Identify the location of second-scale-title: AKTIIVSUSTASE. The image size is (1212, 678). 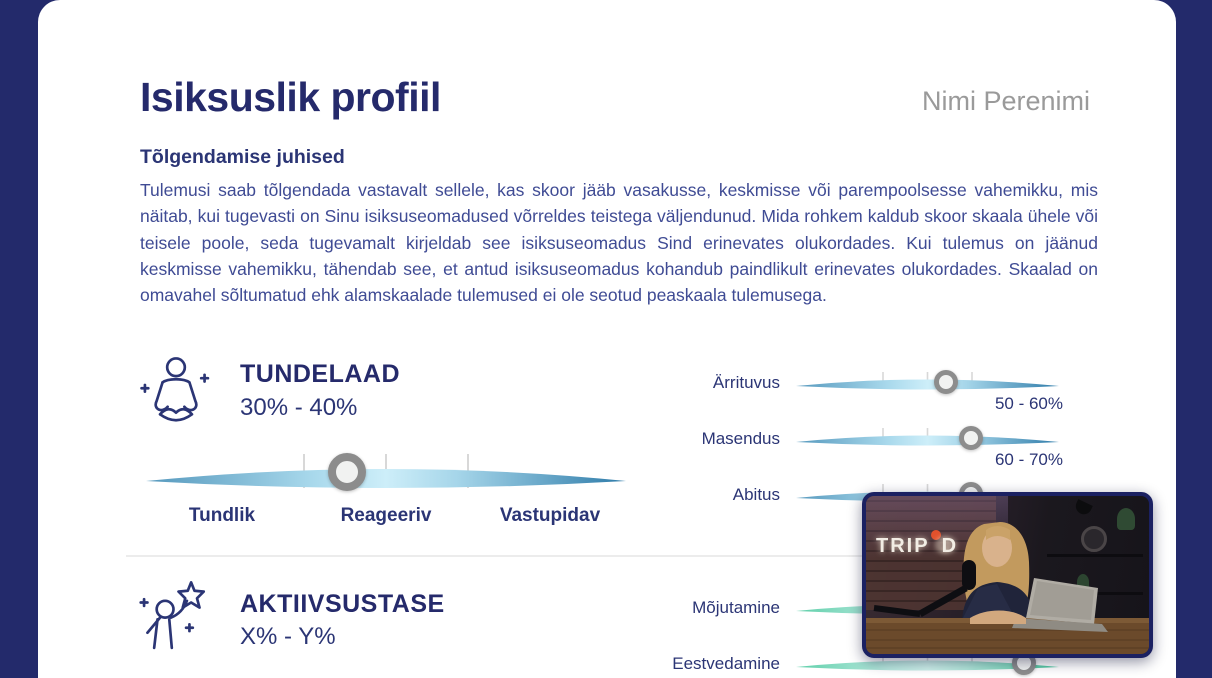
(342, 604).